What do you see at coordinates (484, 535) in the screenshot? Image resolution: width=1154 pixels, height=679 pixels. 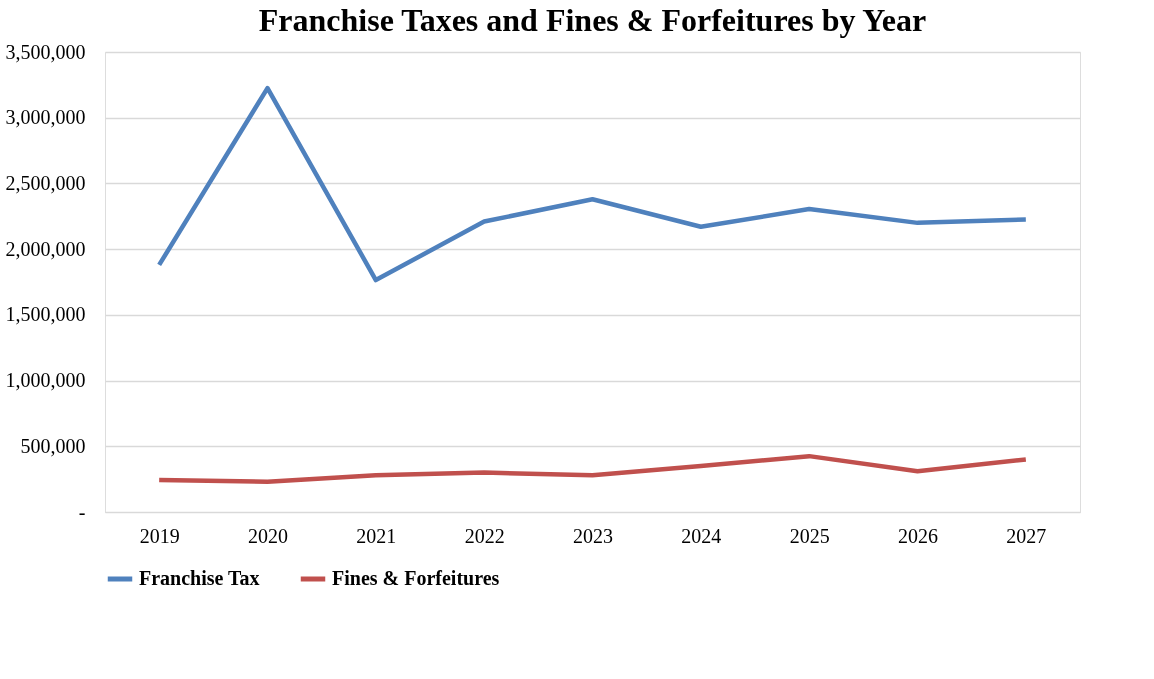 I see `x-tick-label: 2022` at bounding box center [484, 535].